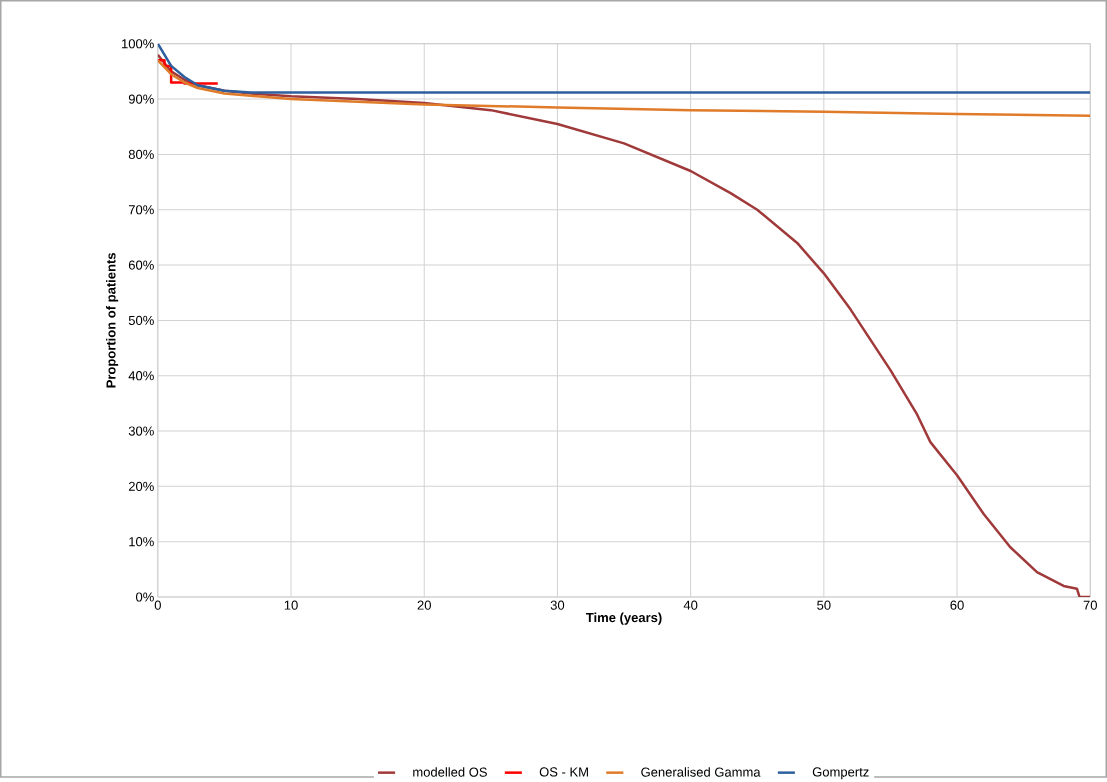  What do you see at coordinates (141, 542) in the screenshot?
I see `y-tick-label: 10%` at bounding box center [141, 542].